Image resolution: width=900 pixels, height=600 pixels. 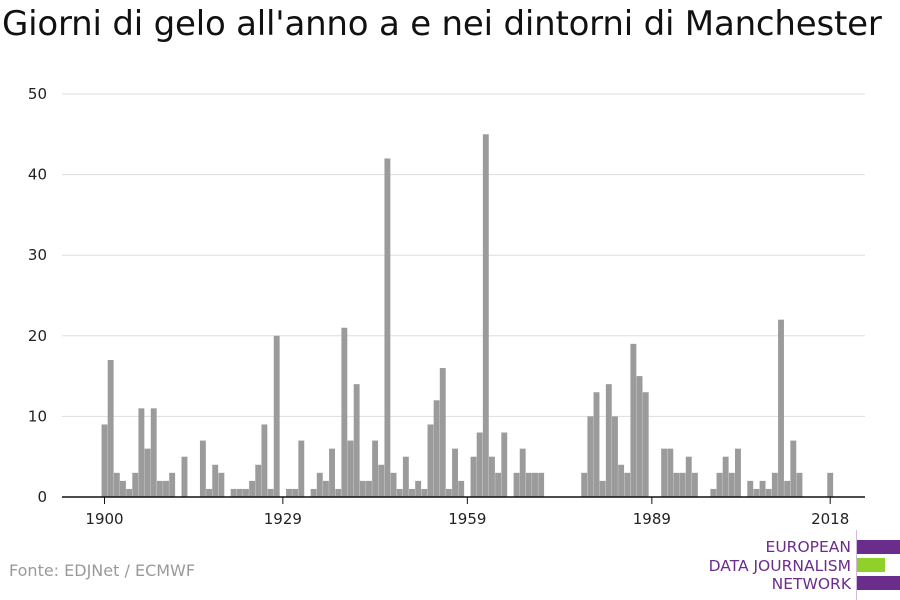 I want to click on bar-1962, so click(x=485, y=316).